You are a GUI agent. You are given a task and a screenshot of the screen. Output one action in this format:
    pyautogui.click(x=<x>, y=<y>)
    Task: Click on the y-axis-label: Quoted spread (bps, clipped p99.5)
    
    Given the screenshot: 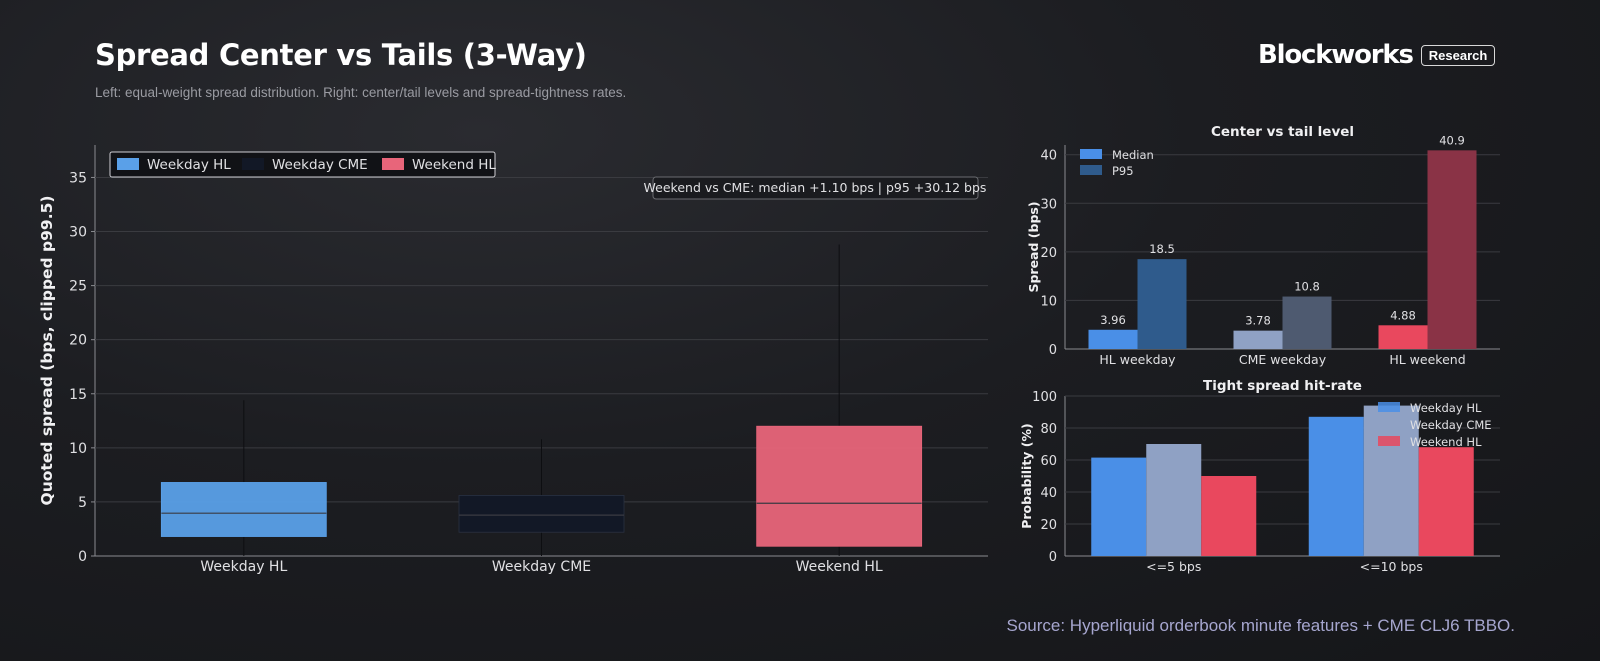 What is the action you would take?
    pyautogui.click(x=47, y=351)
    